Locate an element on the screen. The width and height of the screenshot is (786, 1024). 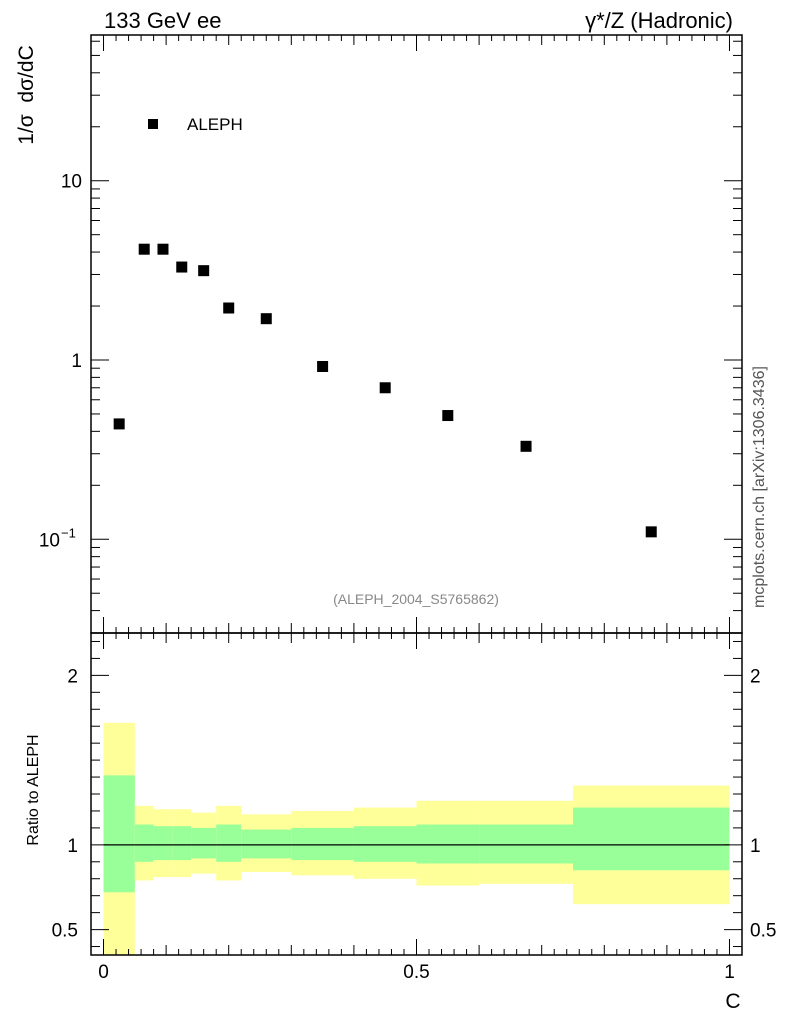
y-tick-label-left: 1 is located at coordinates (72, 846).